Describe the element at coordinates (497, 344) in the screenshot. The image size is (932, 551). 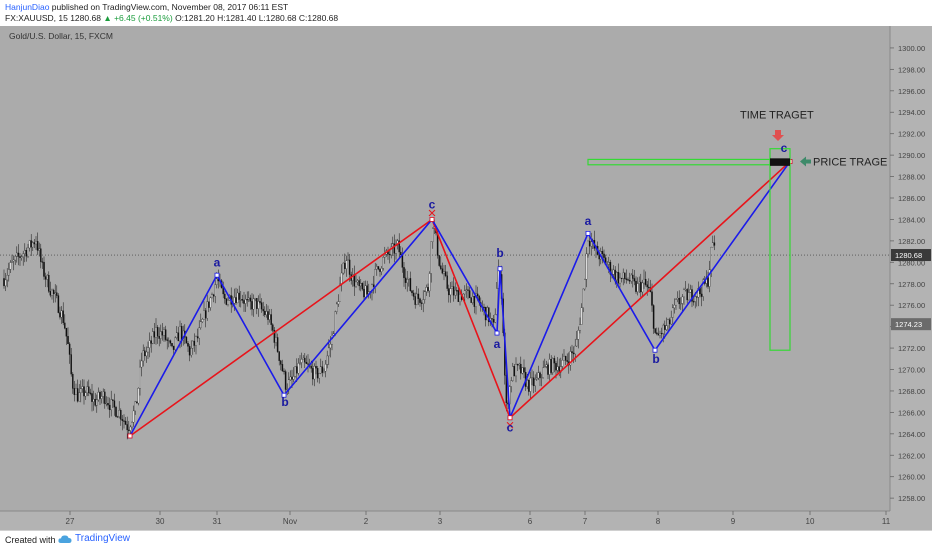
I see `wave-label: a` at that location.